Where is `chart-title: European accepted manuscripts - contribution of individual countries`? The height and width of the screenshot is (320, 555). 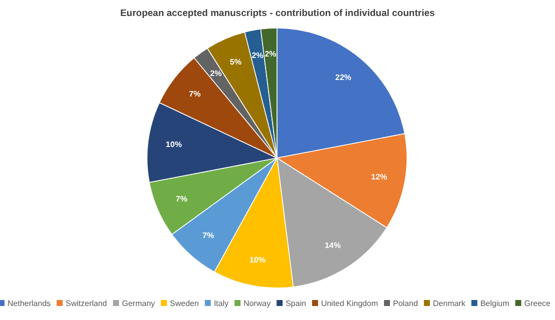
chart-title: European accepted manuscripts - contribution of individual countries is located at coordinates (277, 13).